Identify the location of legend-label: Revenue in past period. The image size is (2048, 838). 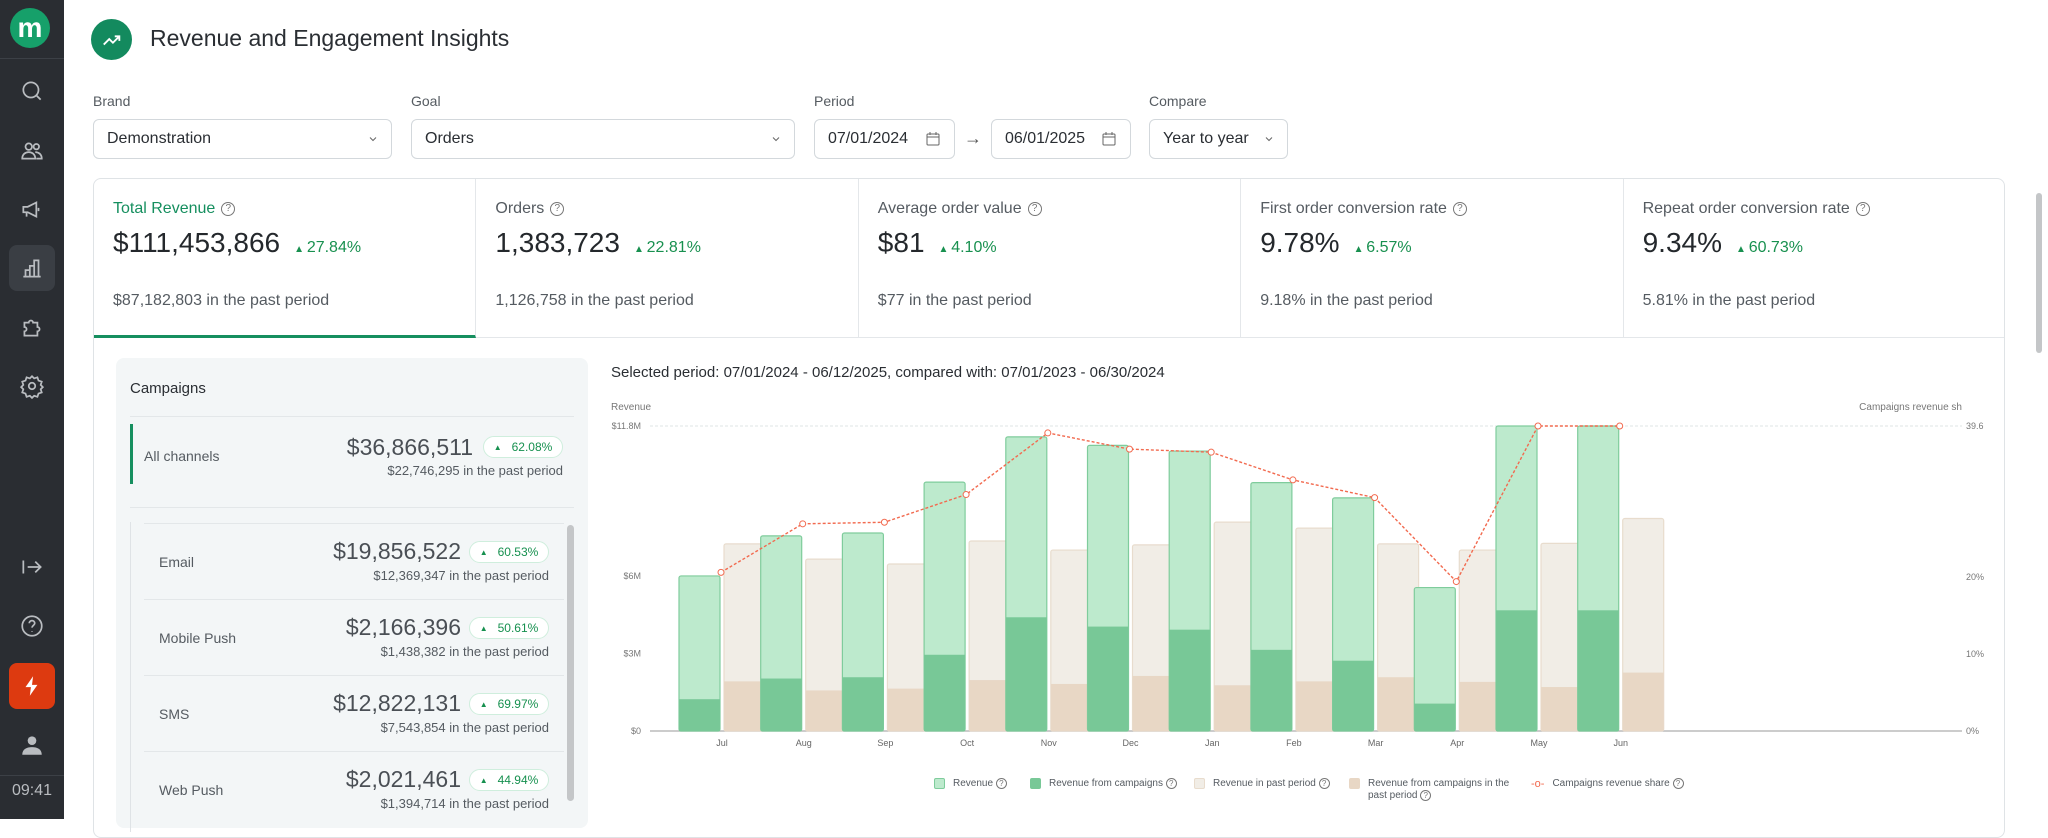
(1264, 783).